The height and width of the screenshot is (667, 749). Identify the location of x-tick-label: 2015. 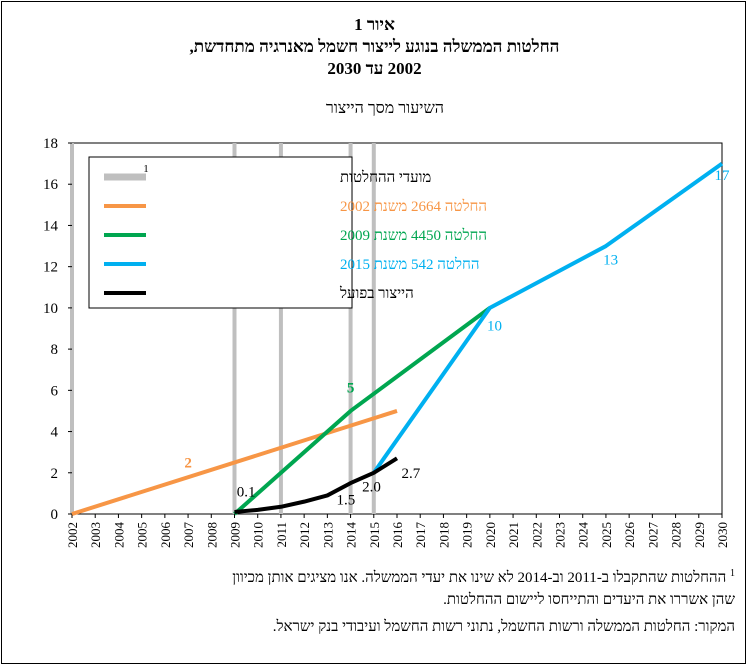
(374, 535).